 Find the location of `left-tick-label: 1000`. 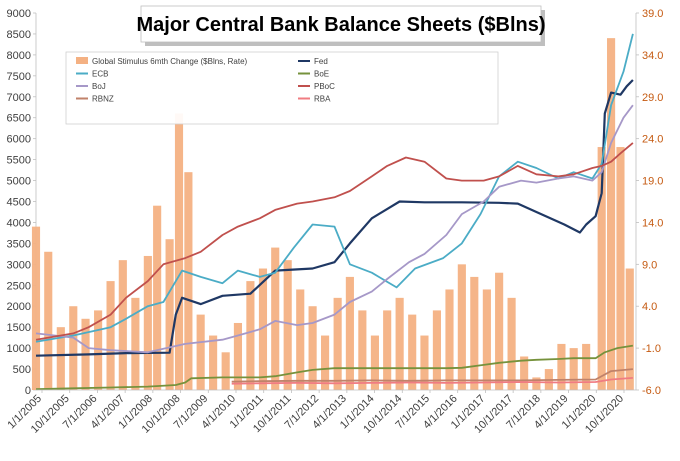

left-tick-label: 1000 is located at coordinates (19, 349).